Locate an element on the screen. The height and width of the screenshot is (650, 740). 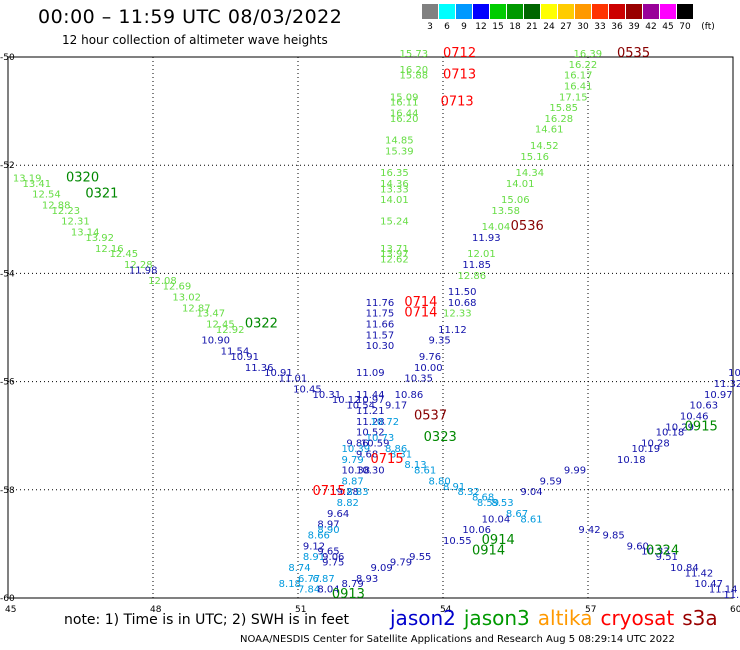
colorbar-label: 6 is located at coordinates (447, 27).